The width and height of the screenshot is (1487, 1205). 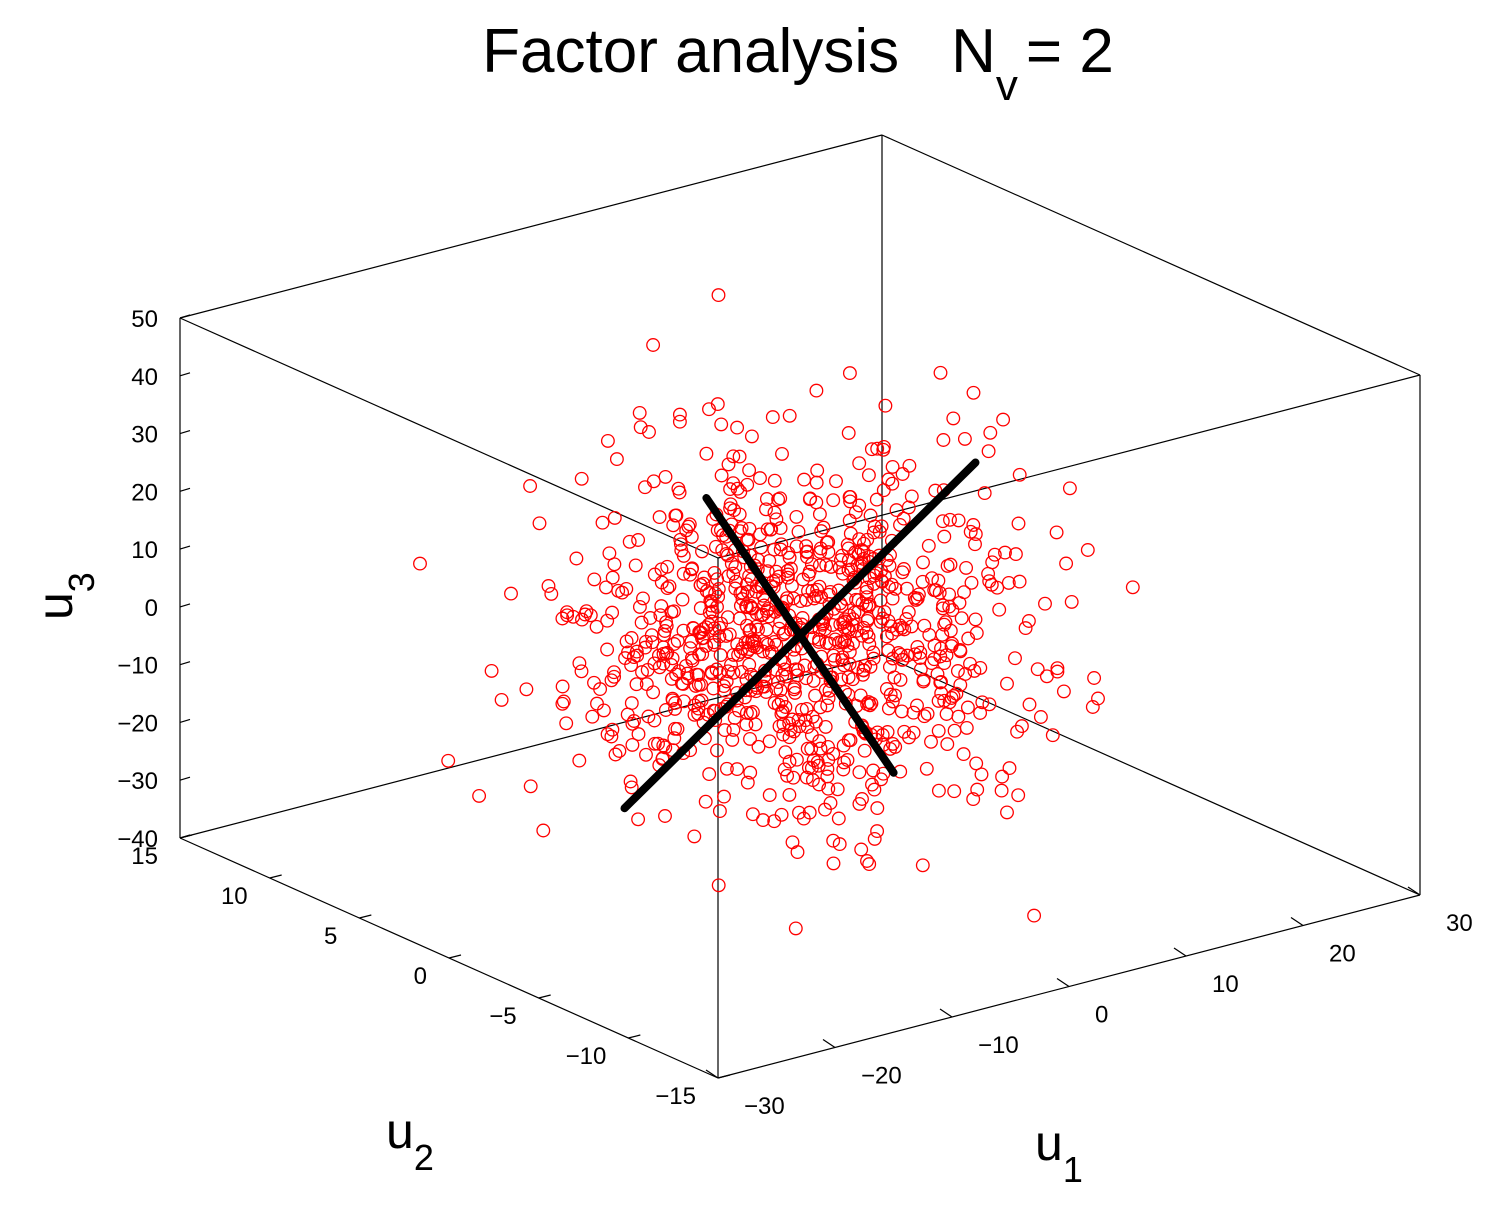 What do you see at coordinates (502, 1016) in the screenshot?
I see `y-tick-label: −5` at bounding box center [502, 1016].